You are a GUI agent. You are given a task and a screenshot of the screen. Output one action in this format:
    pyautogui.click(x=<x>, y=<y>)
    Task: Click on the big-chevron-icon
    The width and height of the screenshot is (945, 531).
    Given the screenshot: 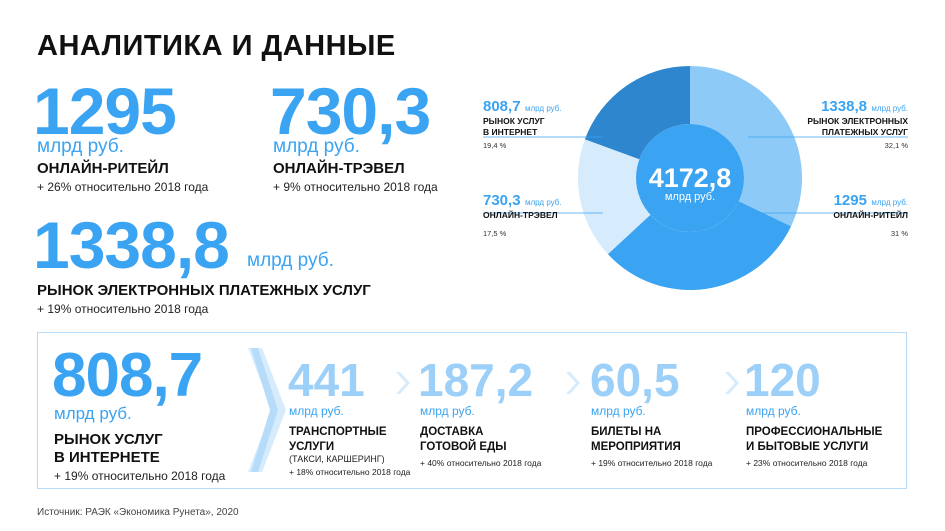 What is the action you would take?
    pyautogui.click(x=267, y=410)
    